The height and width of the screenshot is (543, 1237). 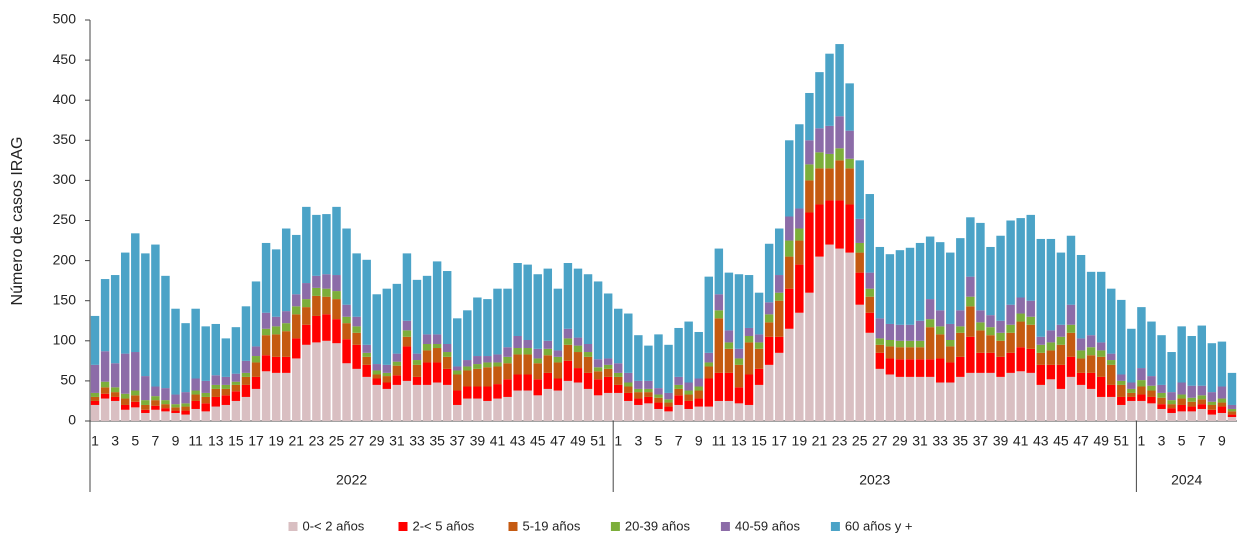 What do you see at coordinates (840, 441) in the screenshot?
I see `x-tick-label: 23` at bounding box center [840, 441].